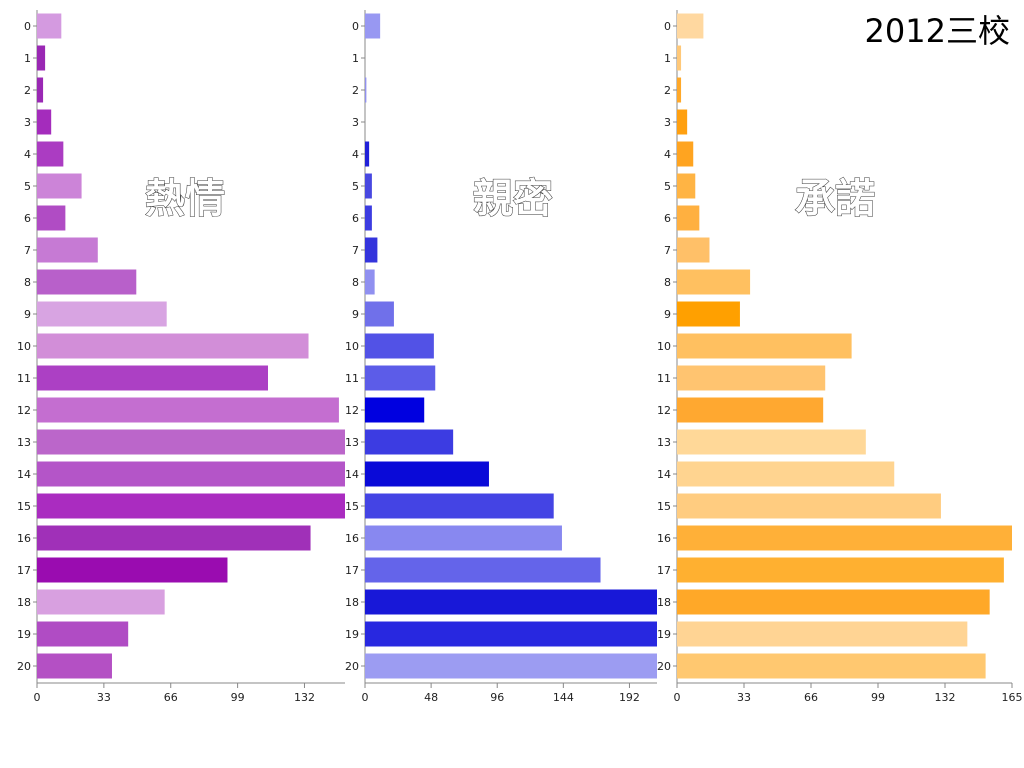 The image size is (1024, 768). What do you see at coordinates (497, 697) in the screenshot?
I see `x-tick-label: 96` at bounding box center [497, 697].